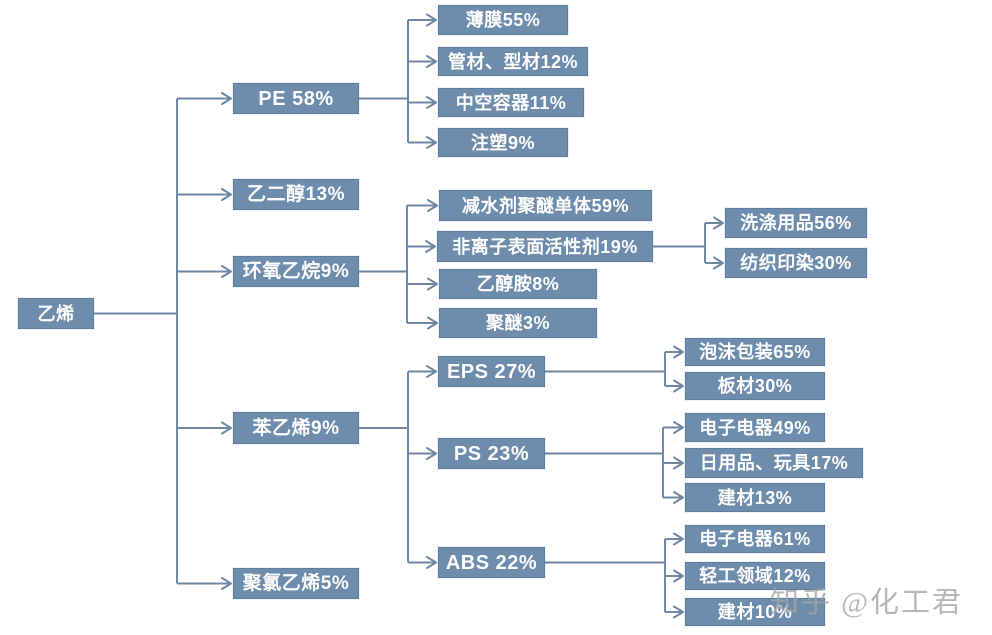  What do you see at coordinates (518, 323) in the screenshot?
I see `node-polyether: 聚醚3%` at bounding box center [518, 323].